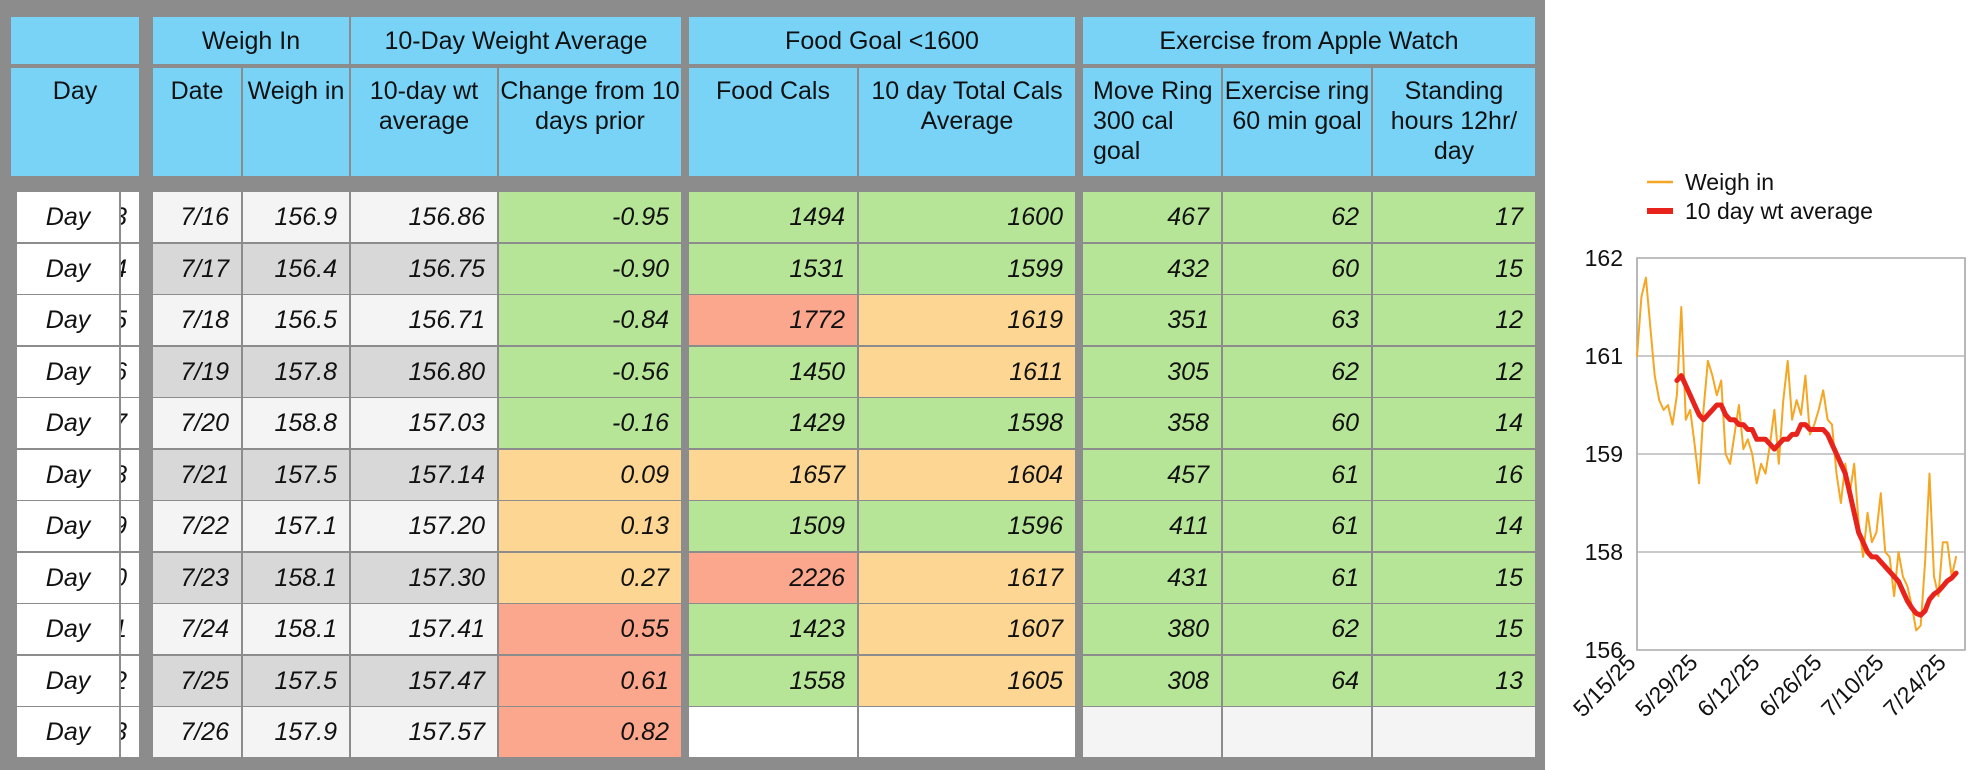 The height and width of the screenshot is (770, 1970). Describe the element at coordinates (197, 372) in the screenshot. I see `cell-date: 7/19` at that location.